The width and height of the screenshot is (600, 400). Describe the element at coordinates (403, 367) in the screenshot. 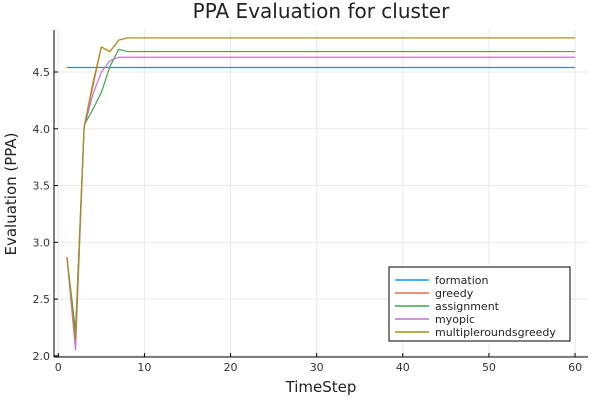

I see `x-tick-label: 40` at that location.